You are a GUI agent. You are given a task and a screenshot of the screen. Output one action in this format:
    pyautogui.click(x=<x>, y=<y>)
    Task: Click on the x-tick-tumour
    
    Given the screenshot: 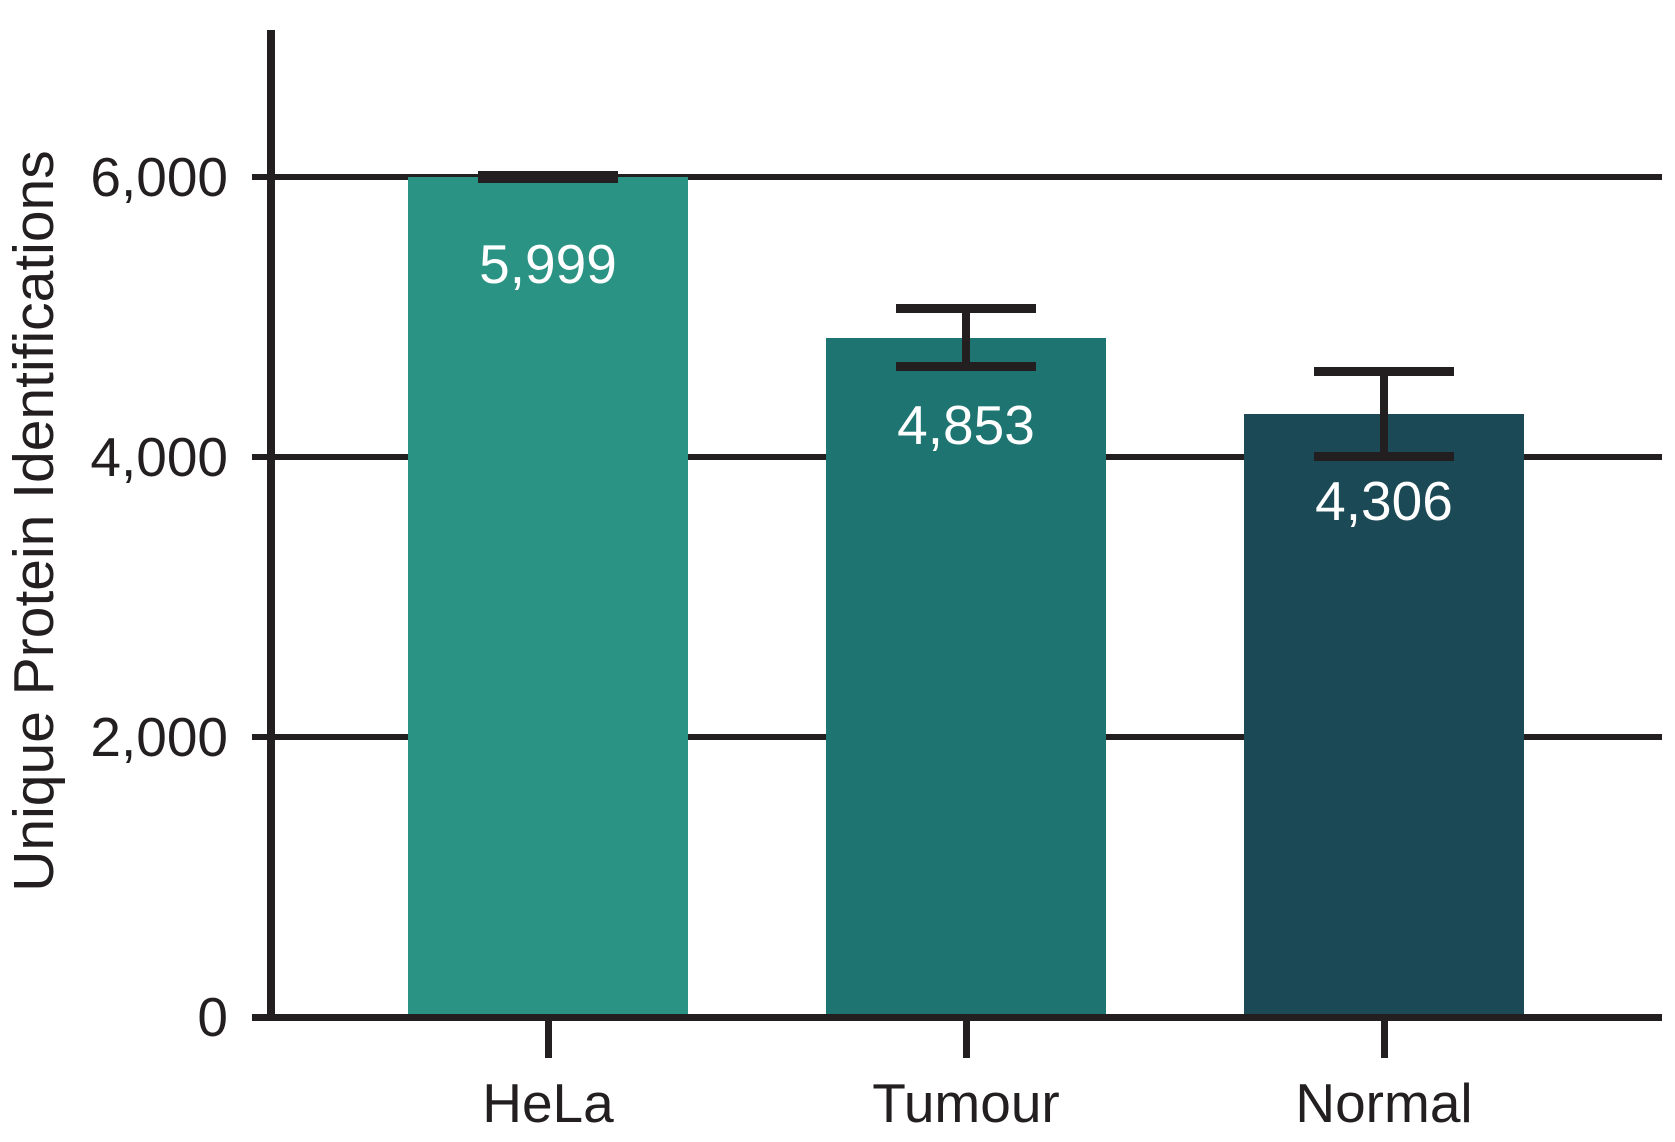 What is the action you would take?
    pyautogui.click(x=966, y=1037)
    